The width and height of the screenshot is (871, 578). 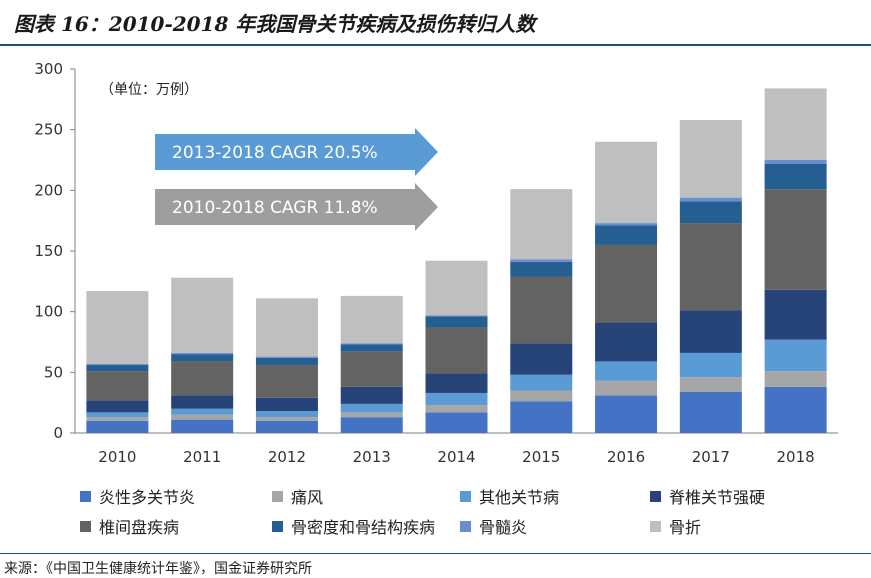 What do you see at coordinates (53, 372) in the screenshot?
I see `y-tick-label: 50` at bounding box center [53, 372].